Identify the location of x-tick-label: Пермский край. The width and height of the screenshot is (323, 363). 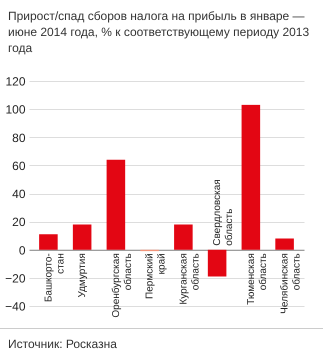
(156, 276).